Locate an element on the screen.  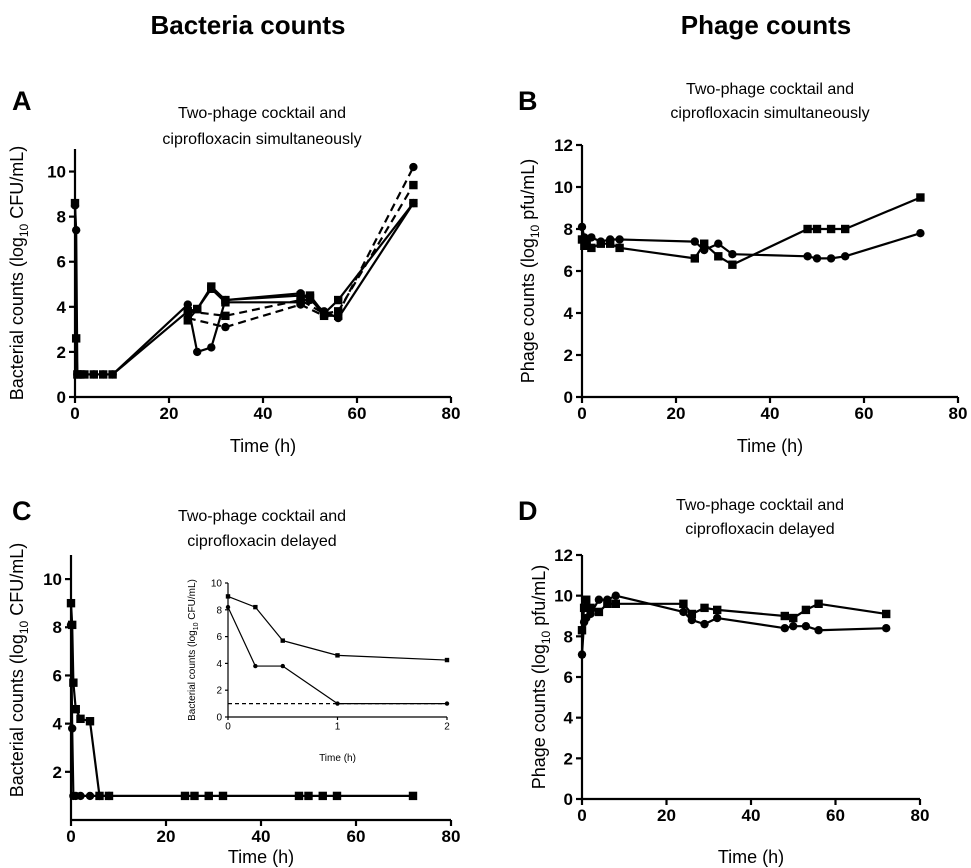
panel-d-title-line-1: Two-phage cocktail and is located at coordinates (760, 505).